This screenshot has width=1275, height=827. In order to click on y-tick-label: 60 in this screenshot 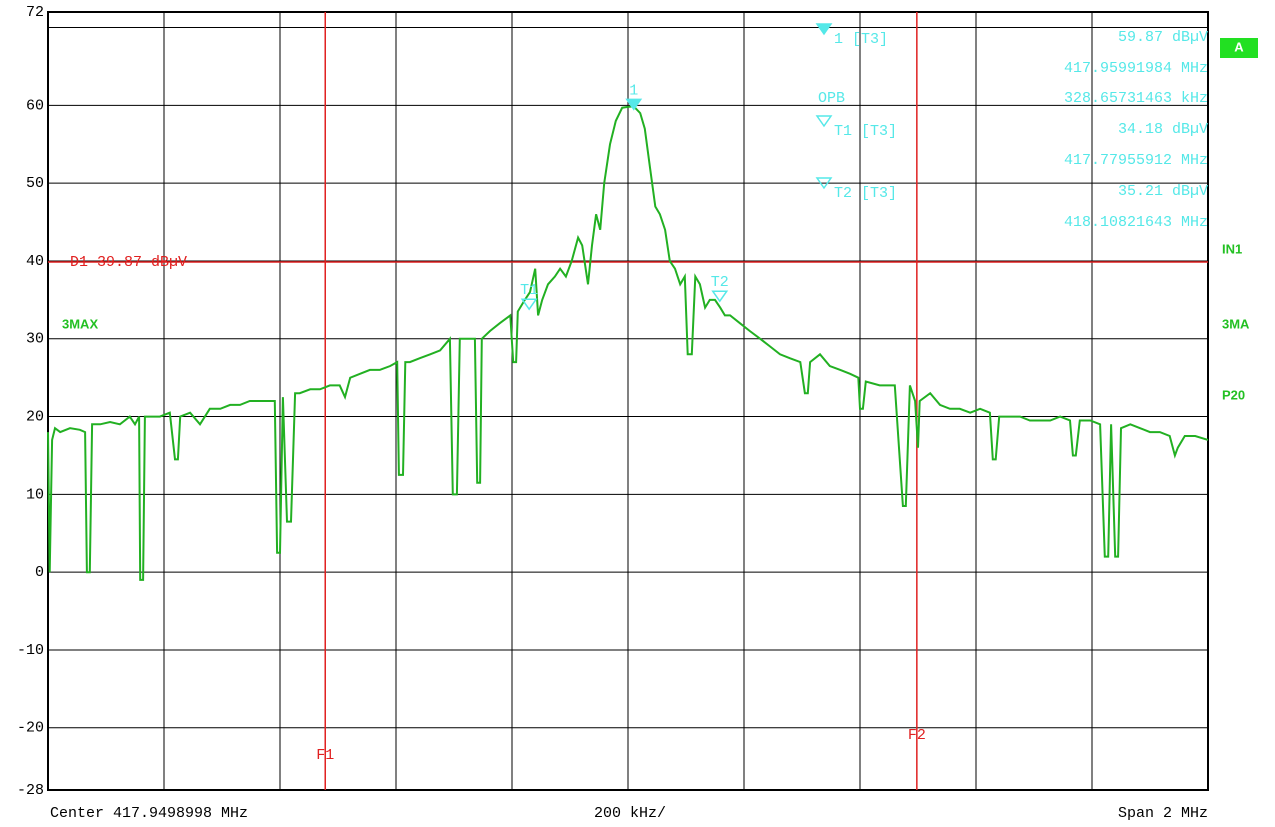, I will do `click(35, 105)`.